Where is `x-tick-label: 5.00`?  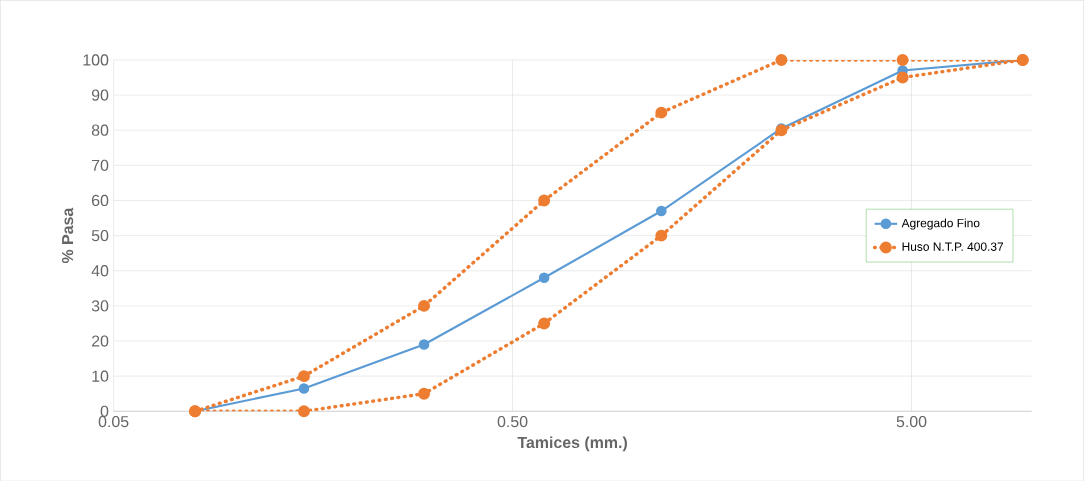
x-tick-label: 5.00 is located at coordinates (911, 421).